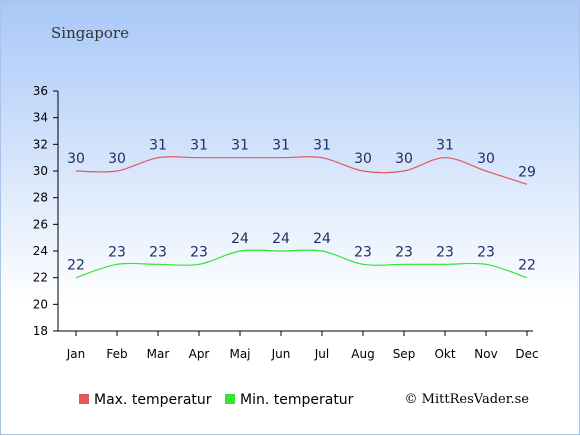 The width and height of the screenshot is (580, 436). What do you see at coordinates (40, 304) in the screenshot?
I see `y-tick-label: 20` at bounding box center [40, 304].